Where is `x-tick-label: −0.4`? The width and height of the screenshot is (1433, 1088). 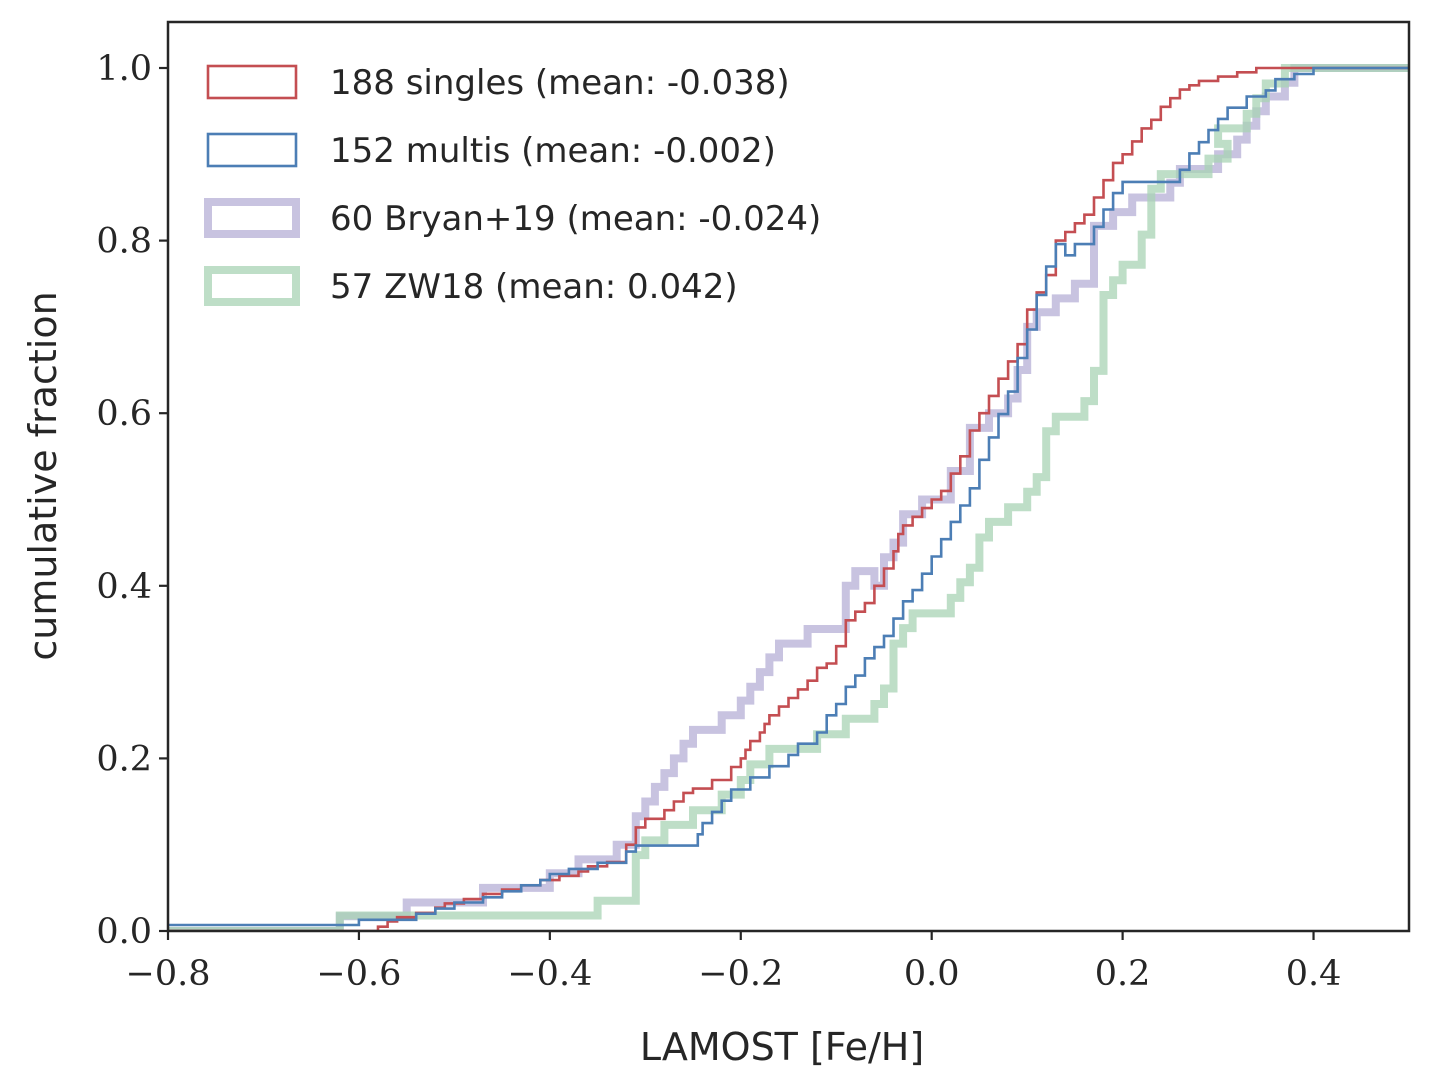 x-tick-label: −0.4 is located at coordinates (549, 974).